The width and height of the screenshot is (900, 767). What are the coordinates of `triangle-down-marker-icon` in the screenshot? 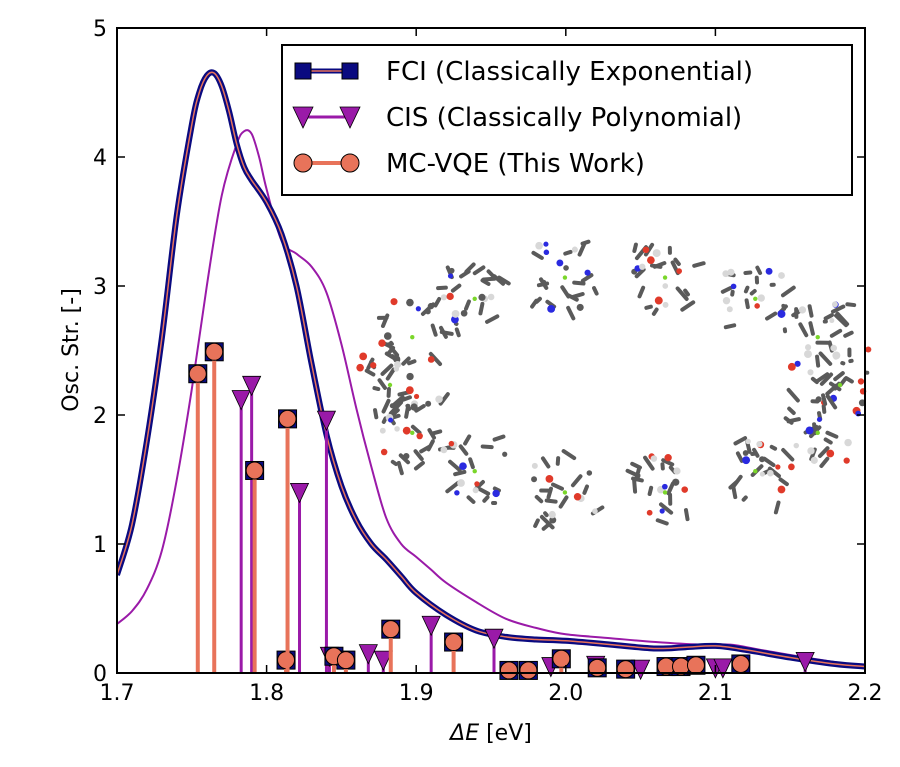 It's located at (303, 117).